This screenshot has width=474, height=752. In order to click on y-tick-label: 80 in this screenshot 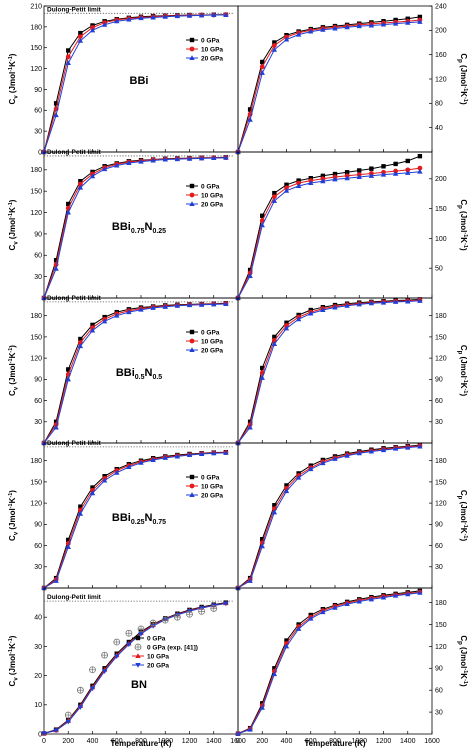, I will do `click(439, 104)`.